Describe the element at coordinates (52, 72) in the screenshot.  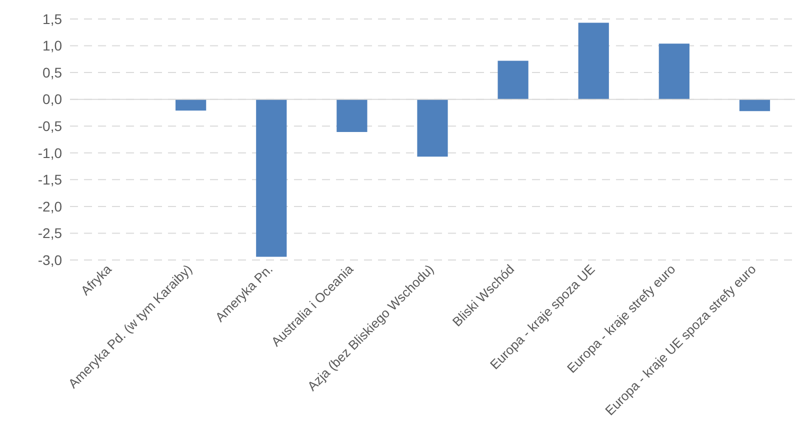
I see `y-tick-label: 0,5` at that location.